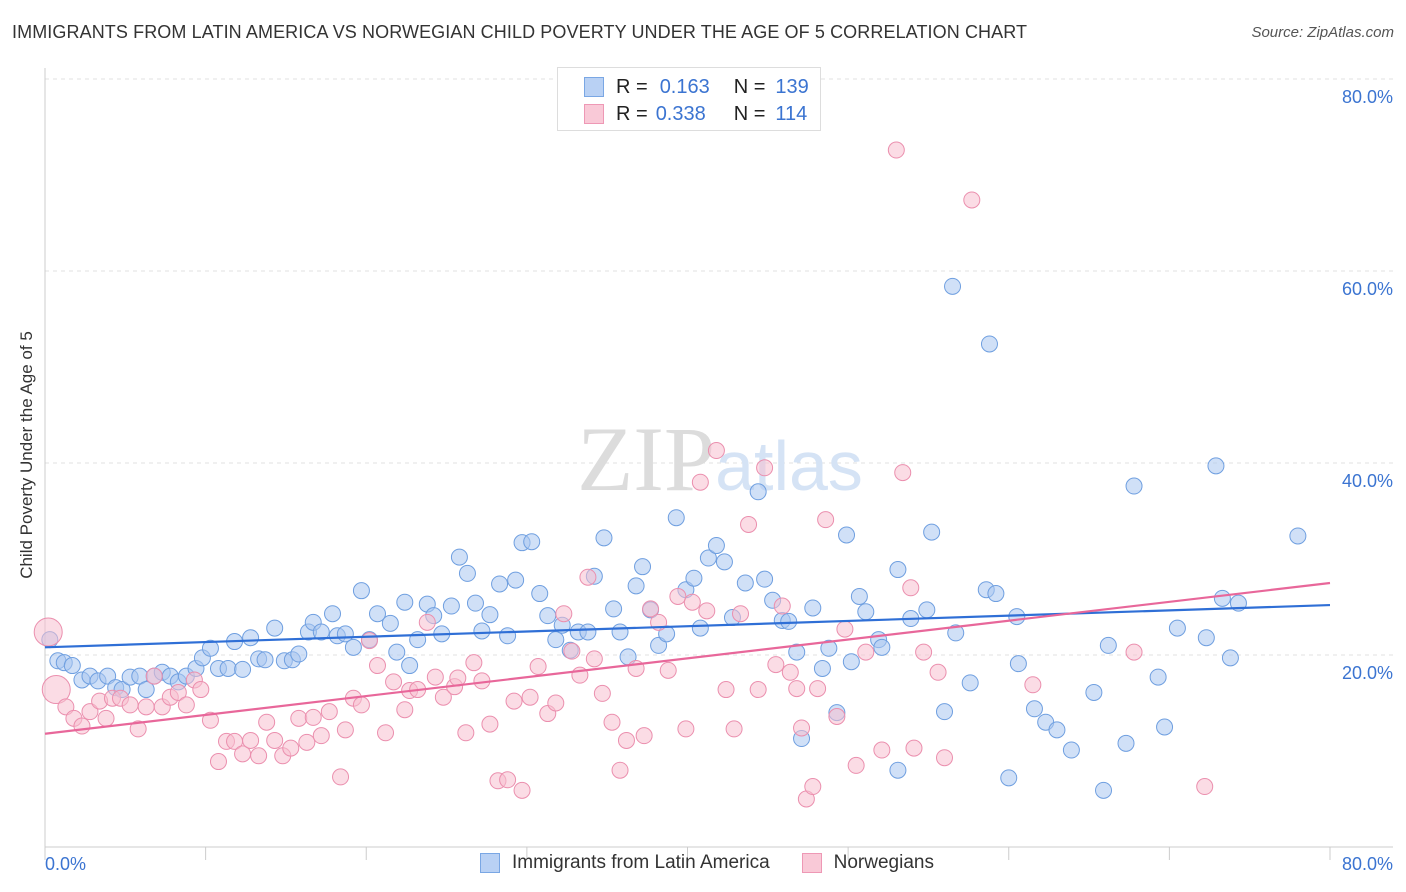  I want to click on r-value: 0.338, so click(680, 113).